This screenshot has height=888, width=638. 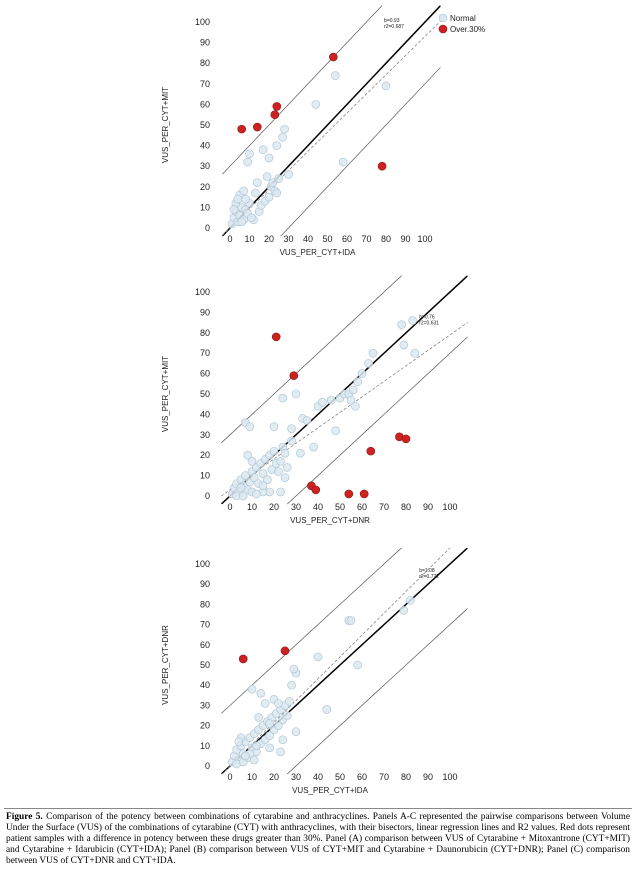 I want to click on x-tick-label: 10, so click(x=249, y=239).